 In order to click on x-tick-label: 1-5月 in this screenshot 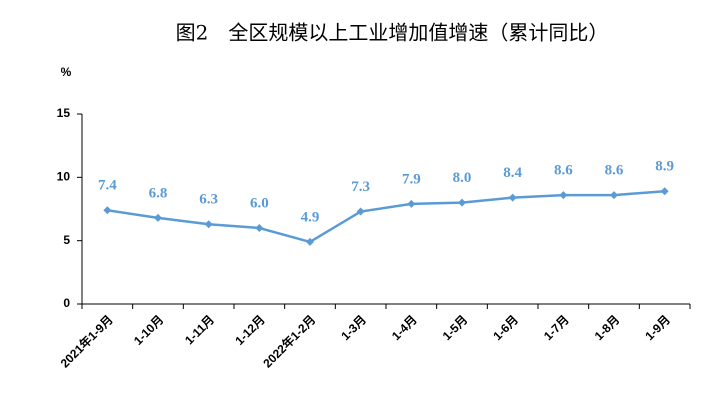, I will do `click(455, 327)`.